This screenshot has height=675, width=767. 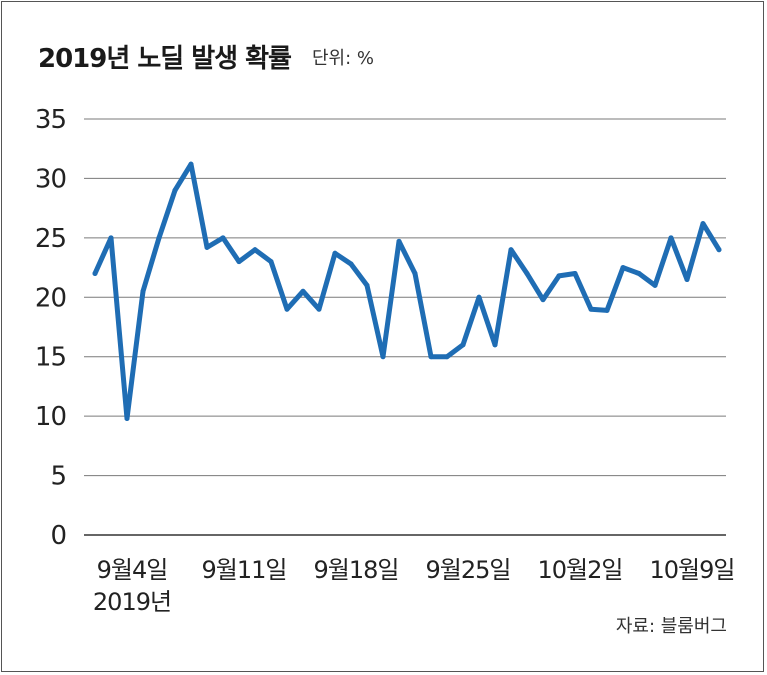 What do you see at coordinates (343, 58) in the screenshot?
I see `unit-label: 단위: %` at bounding box center [343, 58].